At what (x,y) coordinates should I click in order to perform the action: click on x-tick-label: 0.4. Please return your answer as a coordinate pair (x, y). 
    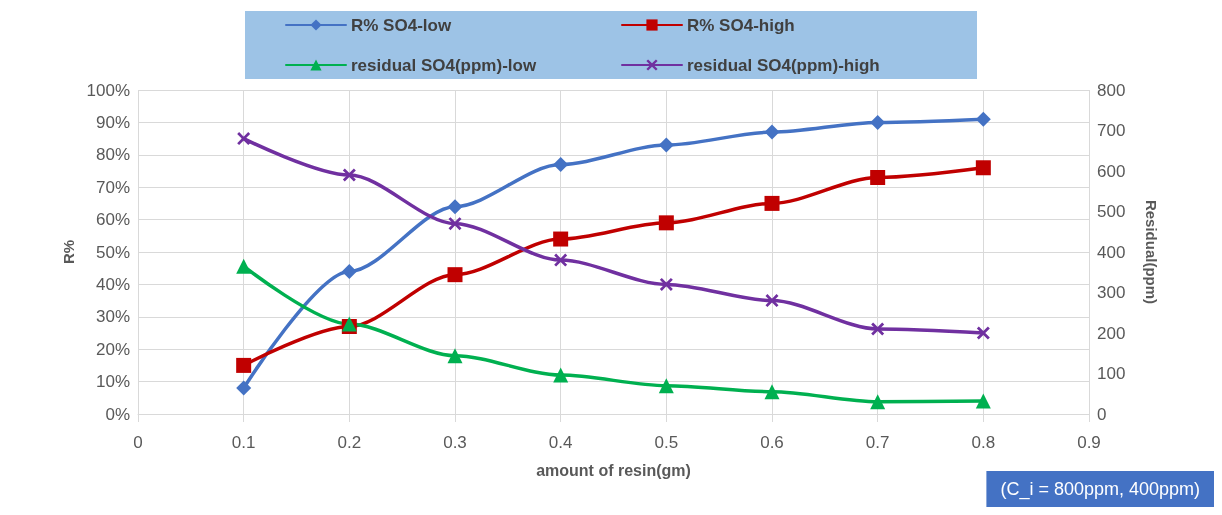
    Looking at the image, I should click on (560, 442).